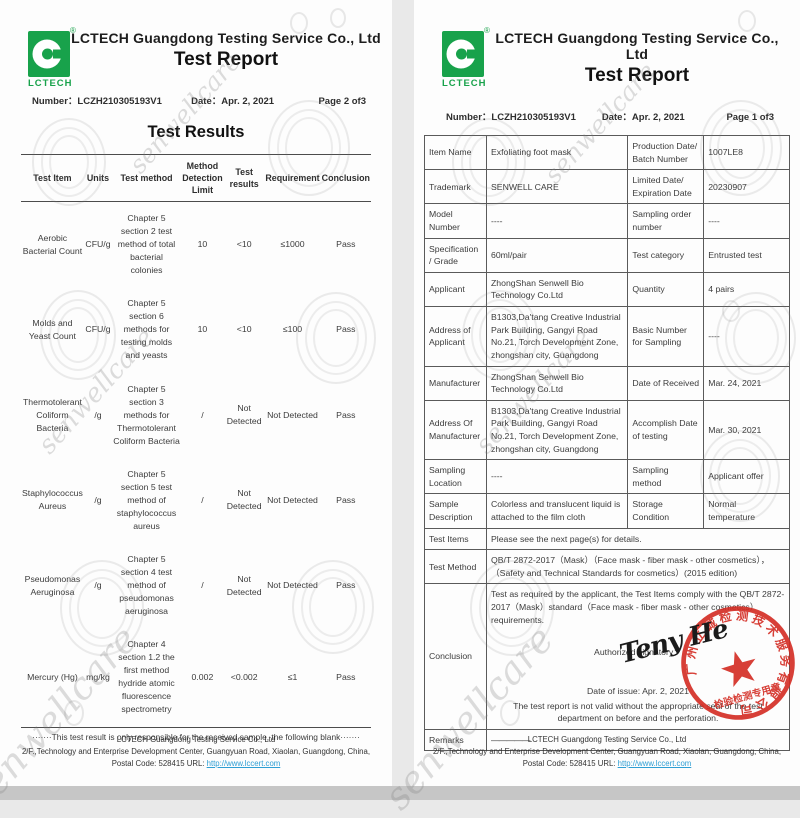  Describe the element at coordinates (455, 383) in the screenshot. I see `info-label: Manufacturer` at that location.